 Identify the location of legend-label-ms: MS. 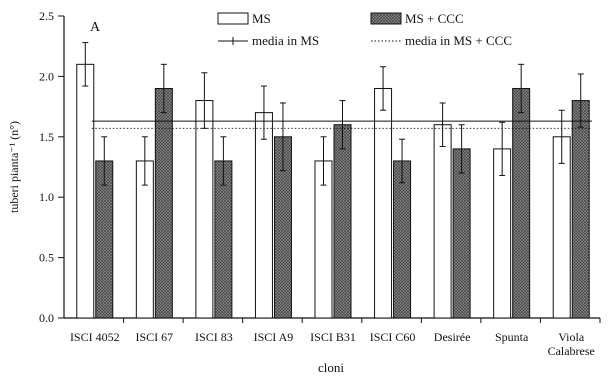
(261, 18).